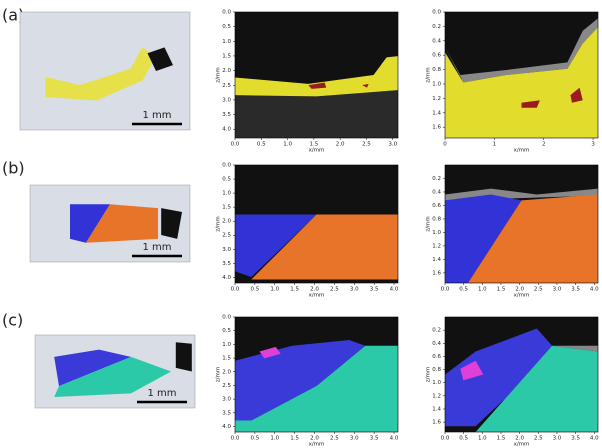  I want to click on panel-label: (a), so click(13, 15).